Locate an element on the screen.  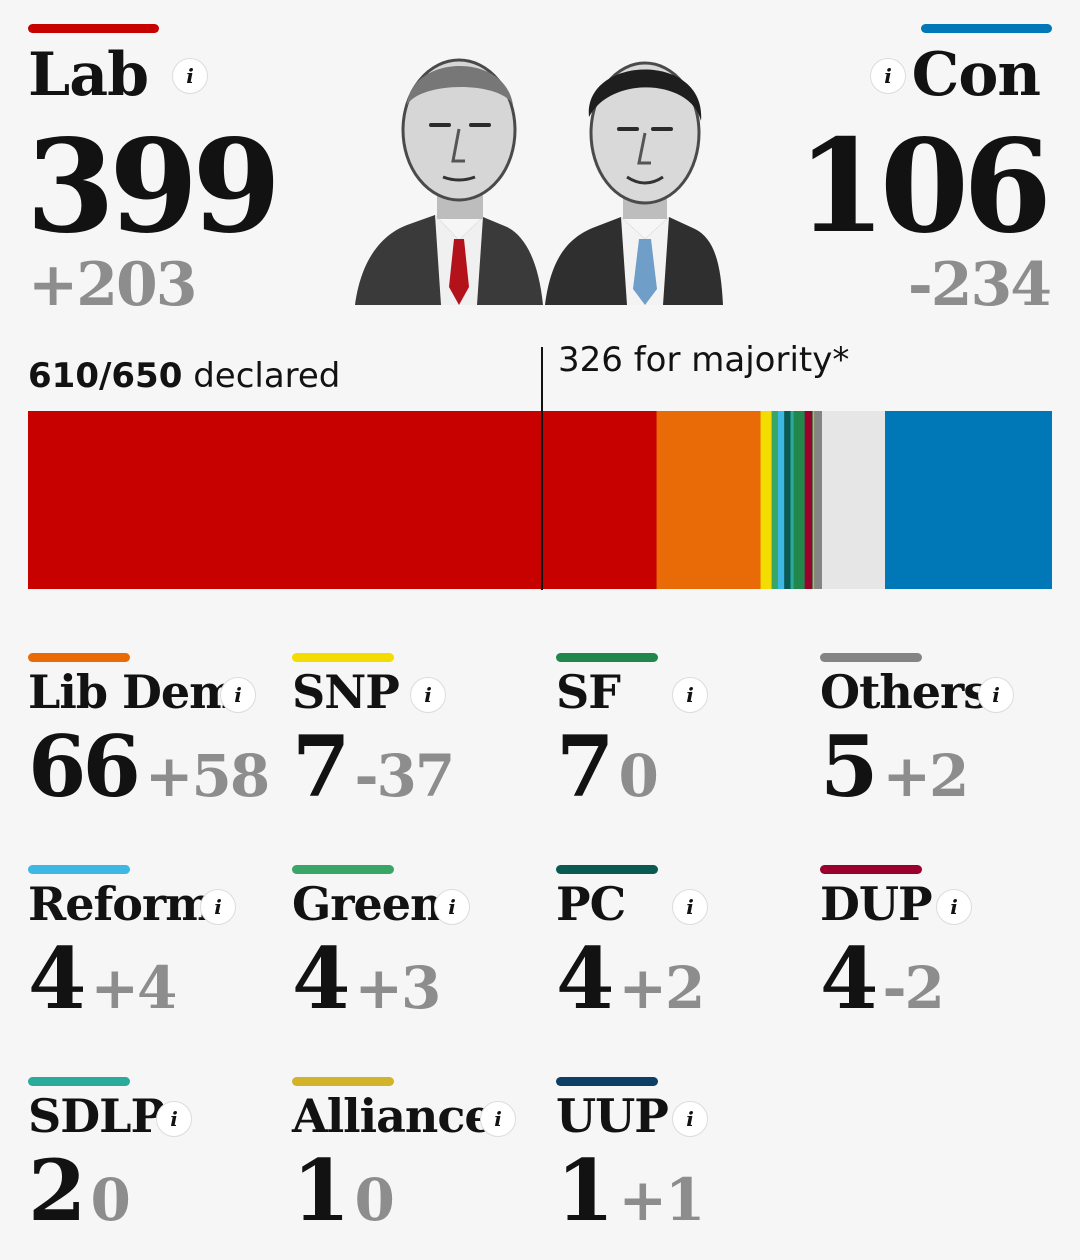
party-result-row: 4 +2 is located at coordinates (630, 978).